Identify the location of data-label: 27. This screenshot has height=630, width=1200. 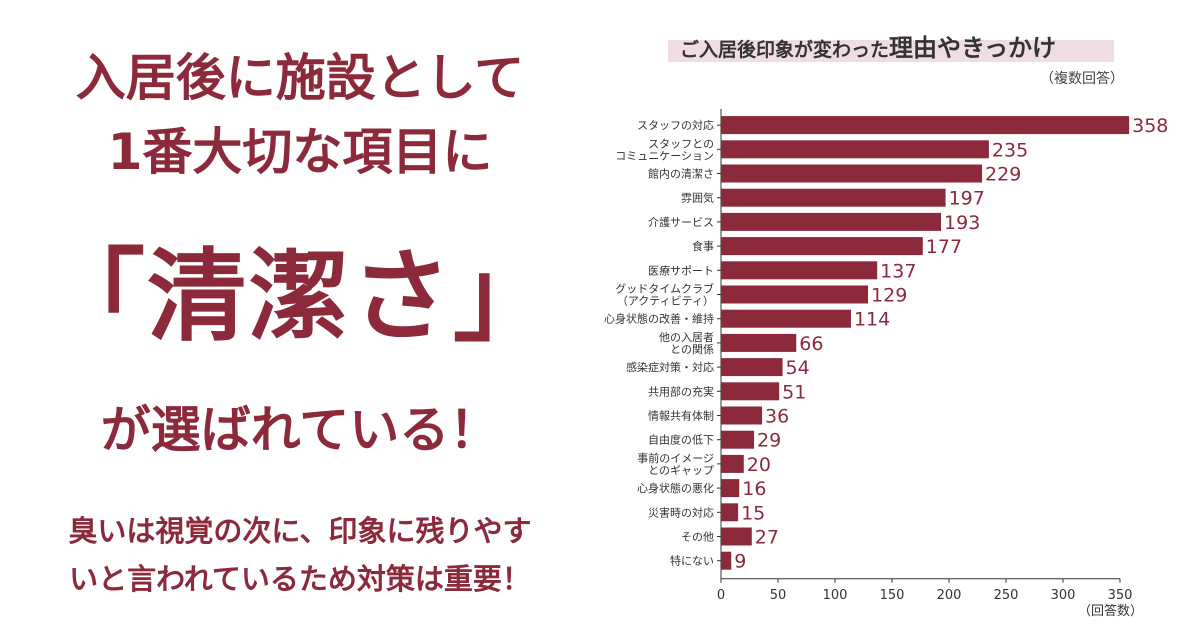
(767, 538).